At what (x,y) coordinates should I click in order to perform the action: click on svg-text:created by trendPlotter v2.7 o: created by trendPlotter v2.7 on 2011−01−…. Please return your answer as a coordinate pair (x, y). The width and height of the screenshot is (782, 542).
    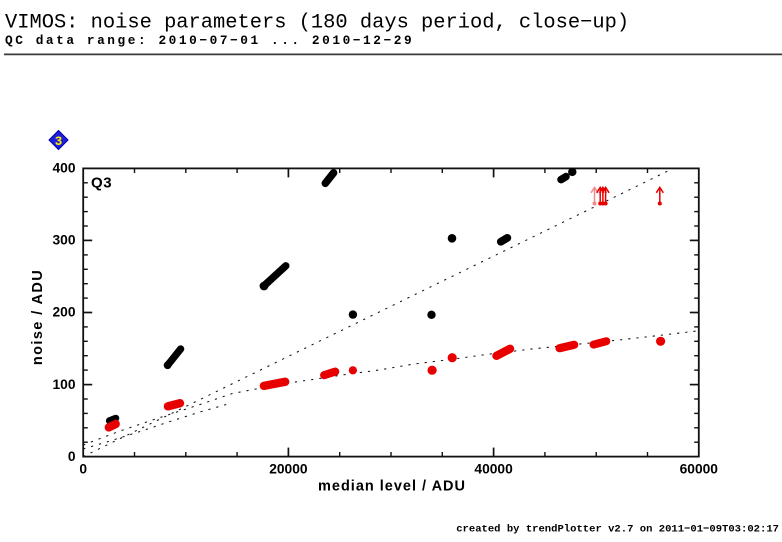
    Looking at the image, I should click on (617, 530).